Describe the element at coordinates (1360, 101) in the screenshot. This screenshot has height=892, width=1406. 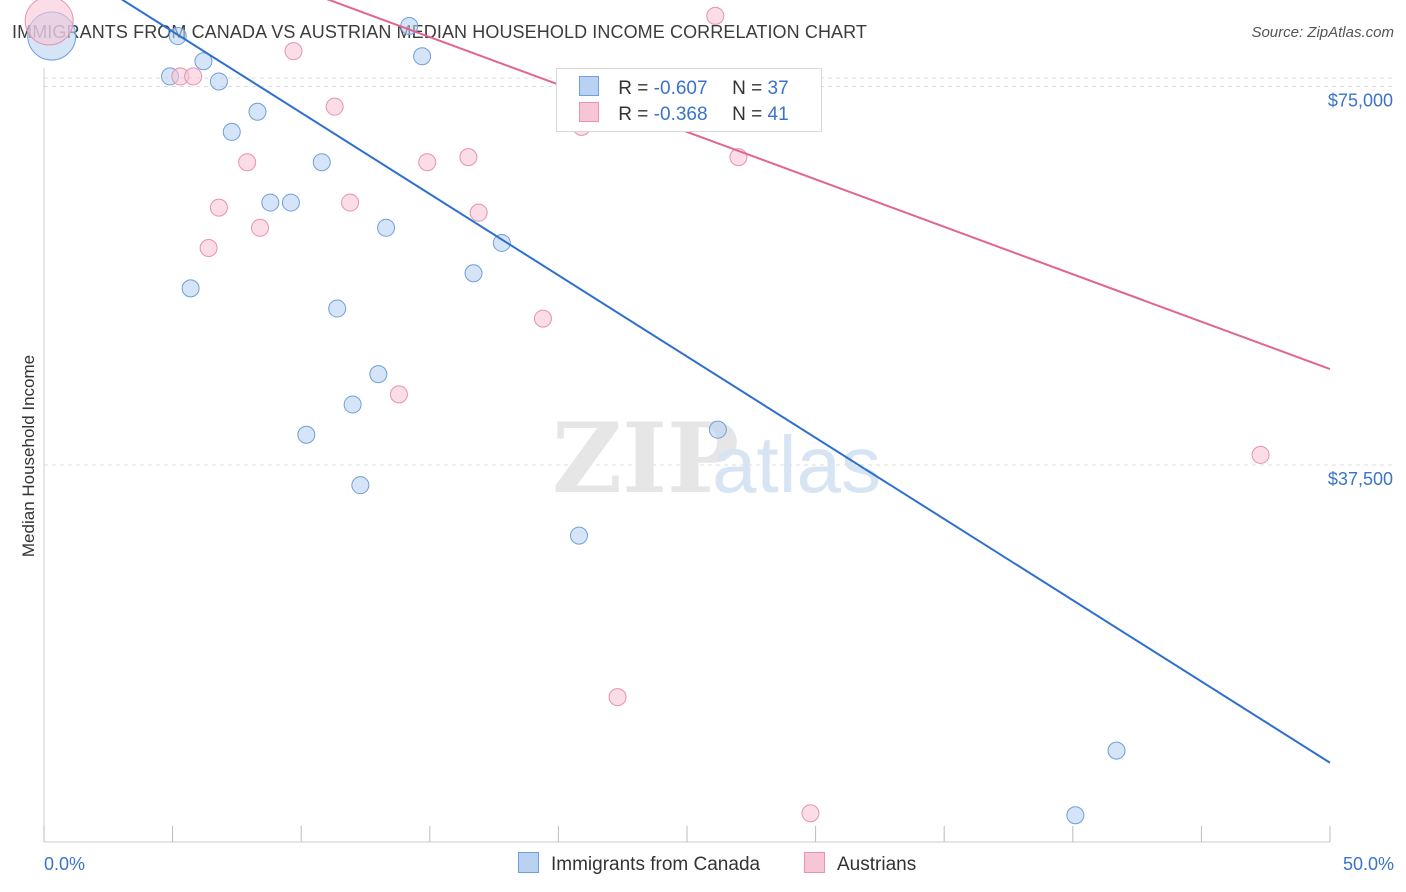
I see `y-tick-label: $75,000` at that location.